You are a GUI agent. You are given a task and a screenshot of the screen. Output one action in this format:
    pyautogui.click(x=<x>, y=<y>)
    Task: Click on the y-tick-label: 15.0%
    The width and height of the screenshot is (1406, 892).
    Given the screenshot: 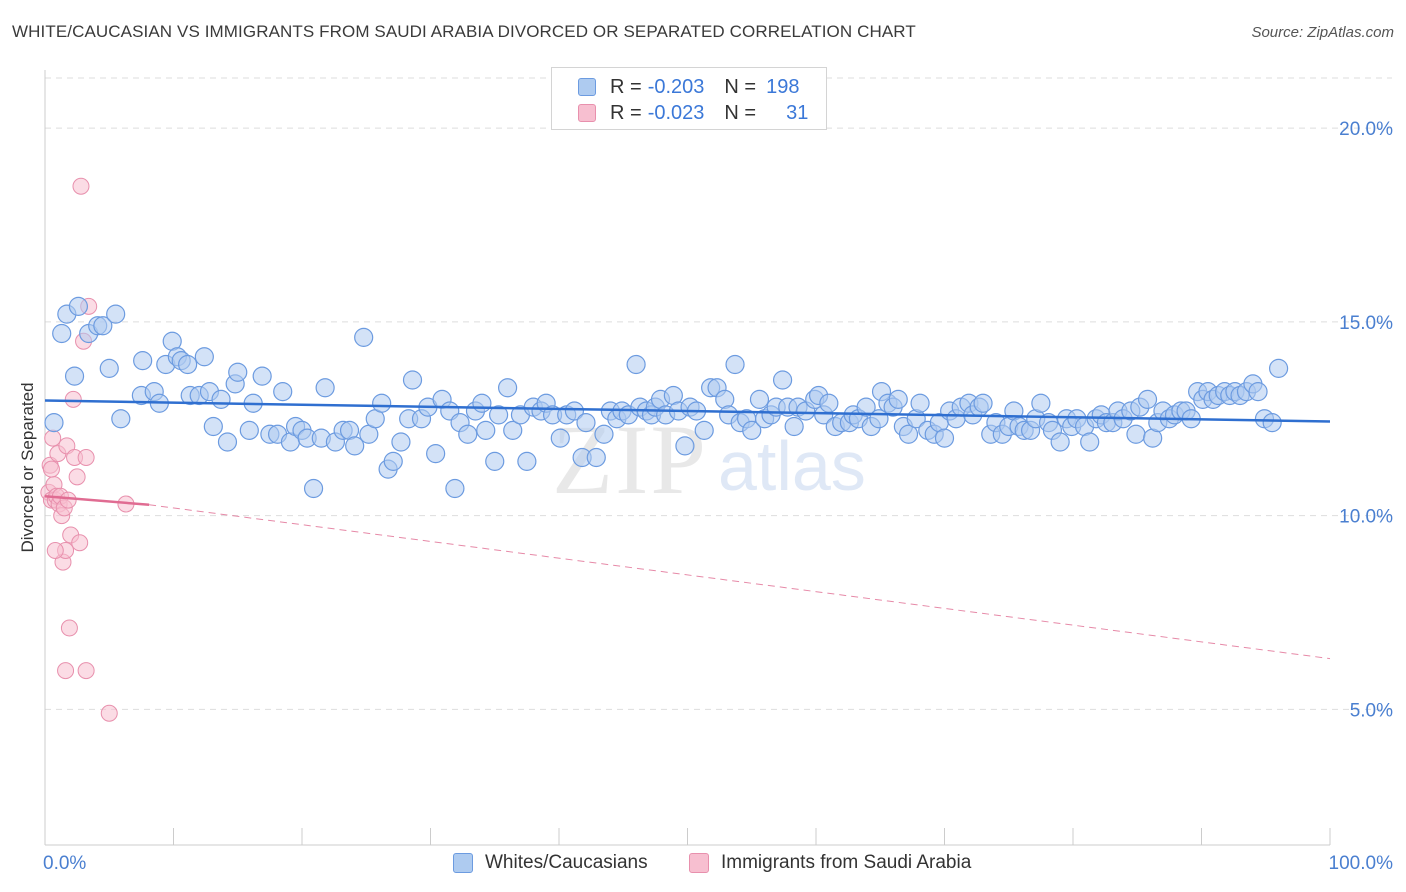 What is the action you would take?
    pyautogui.click(x=1366, y=323)
    